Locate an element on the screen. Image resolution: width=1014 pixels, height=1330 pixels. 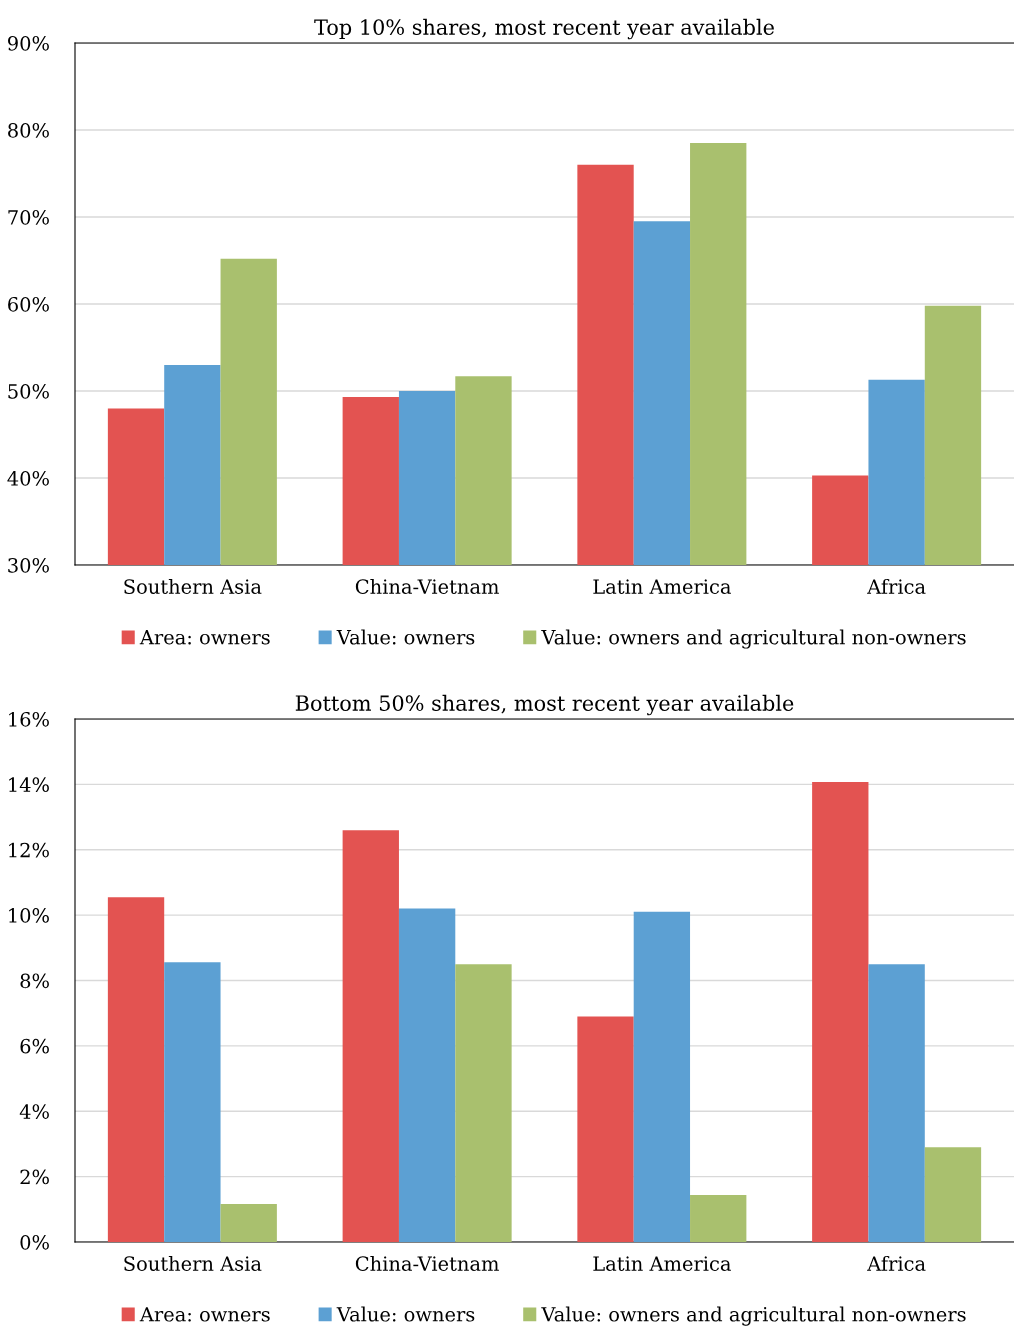
y-tick-label: 90% is located at coordinates (28, 43).